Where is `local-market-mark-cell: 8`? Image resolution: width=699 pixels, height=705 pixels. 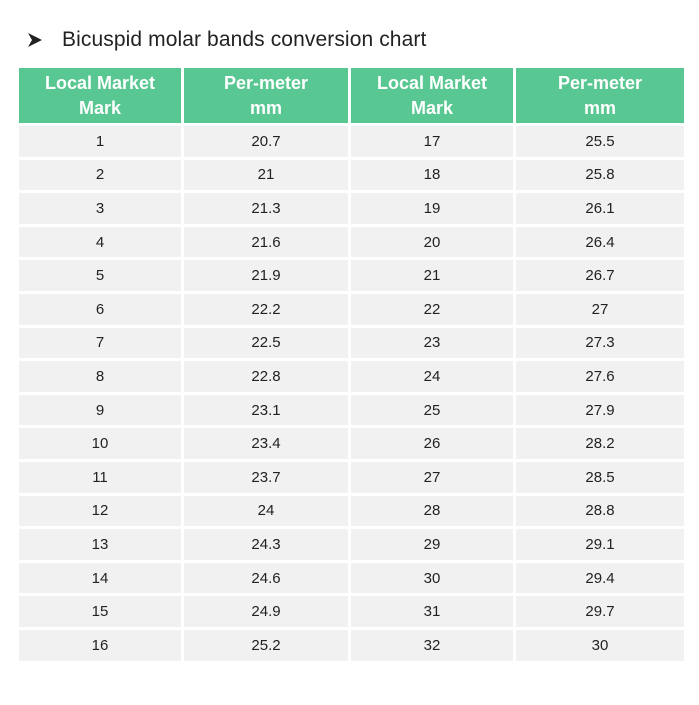 local-market-mark-cell: 8 is located at coordinates (100, 376).